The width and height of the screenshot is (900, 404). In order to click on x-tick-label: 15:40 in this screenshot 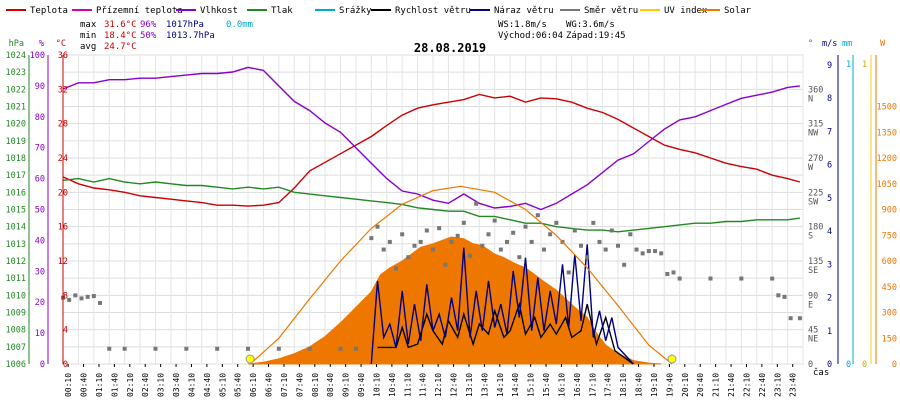, I will do `click(546, 385)`.